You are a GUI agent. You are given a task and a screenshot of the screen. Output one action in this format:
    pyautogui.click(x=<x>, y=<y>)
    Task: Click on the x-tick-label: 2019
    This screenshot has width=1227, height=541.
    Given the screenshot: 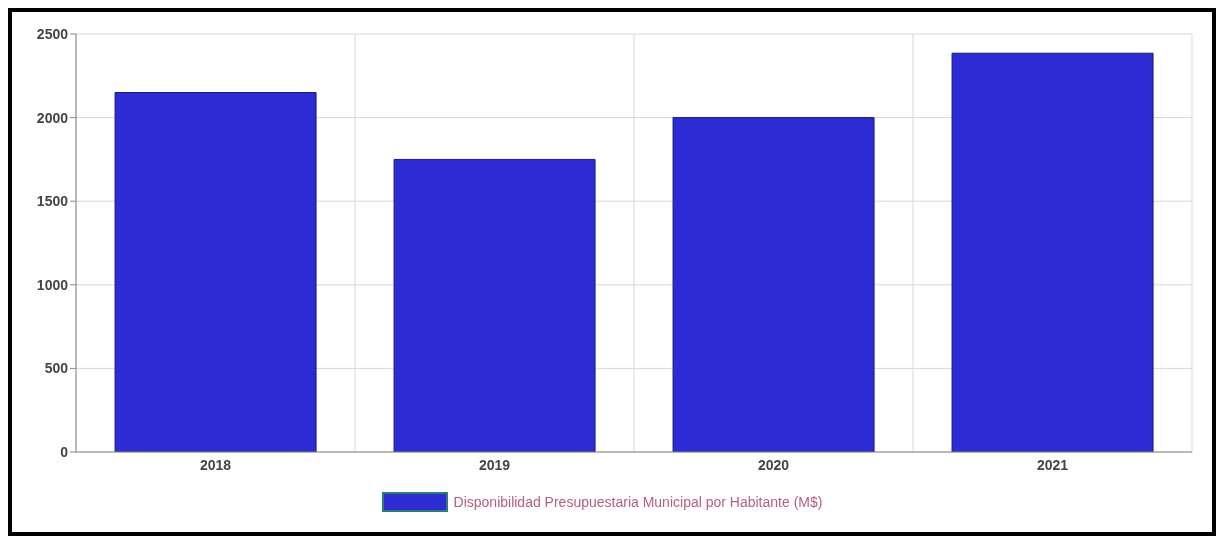 What is the action you would take?
    pyautogui.click(x=494, y=464)
    